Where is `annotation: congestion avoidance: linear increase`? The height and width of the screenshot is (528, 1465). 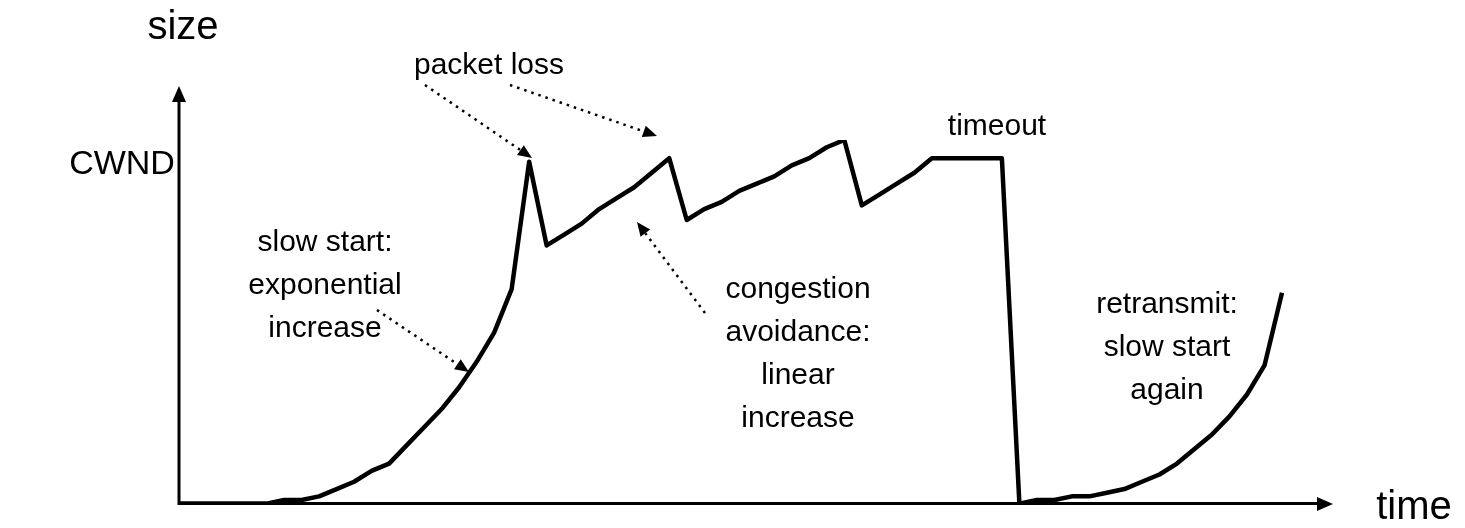
annotation: congestion avoidance: linear increase is located at coordinates (798, 352).